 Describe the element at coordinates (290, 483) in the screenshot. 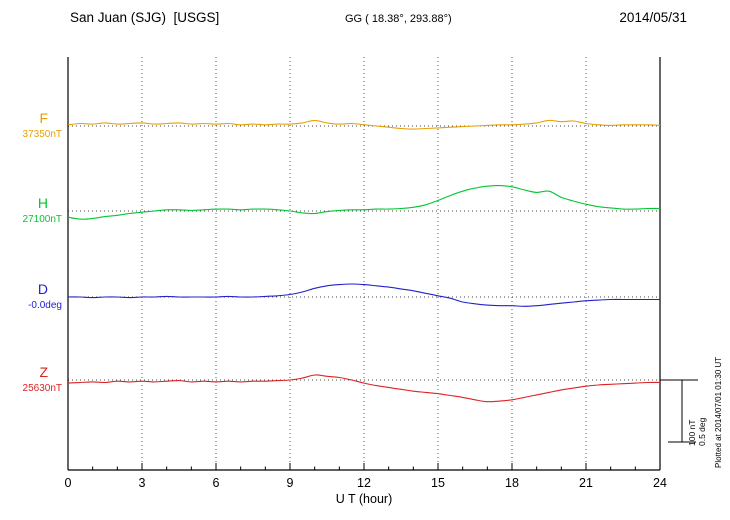

I see `x-tick-label: 9` at that location.